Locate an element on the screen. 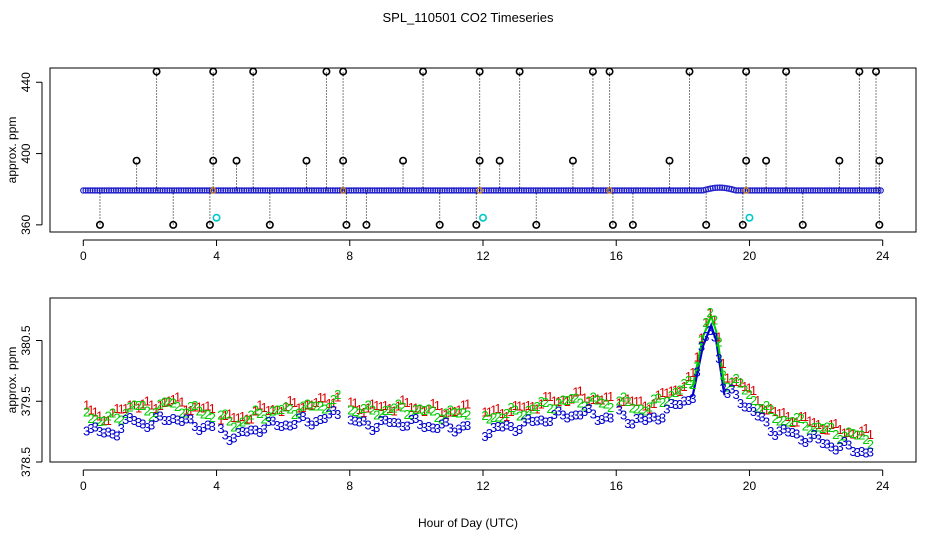 This screenshot has height=540, width=936. high-spike-point is located at coordinates (253, 71).